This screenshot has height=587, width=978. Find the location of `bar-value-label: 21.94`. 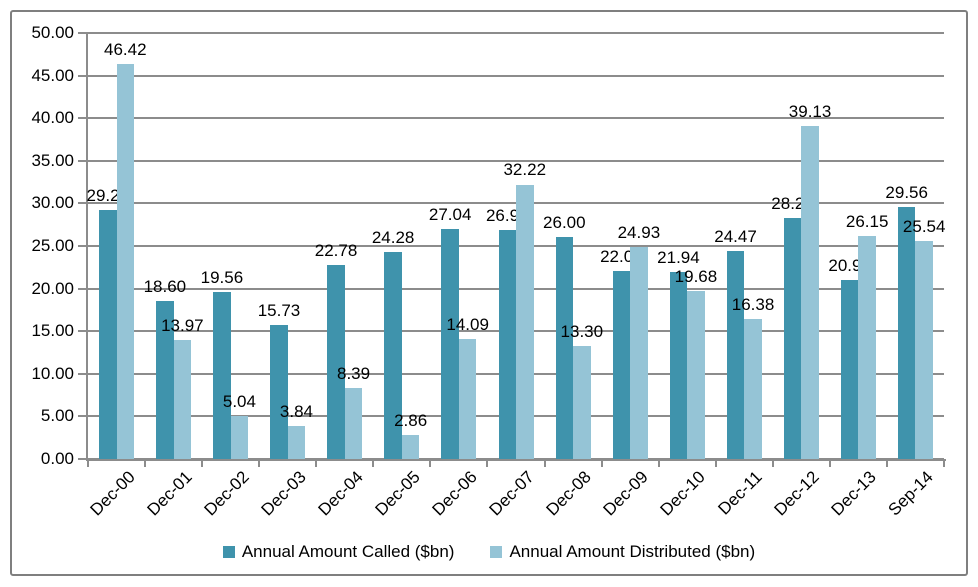

bar-value-label: 21.94 is located at coordinates (678, 258).